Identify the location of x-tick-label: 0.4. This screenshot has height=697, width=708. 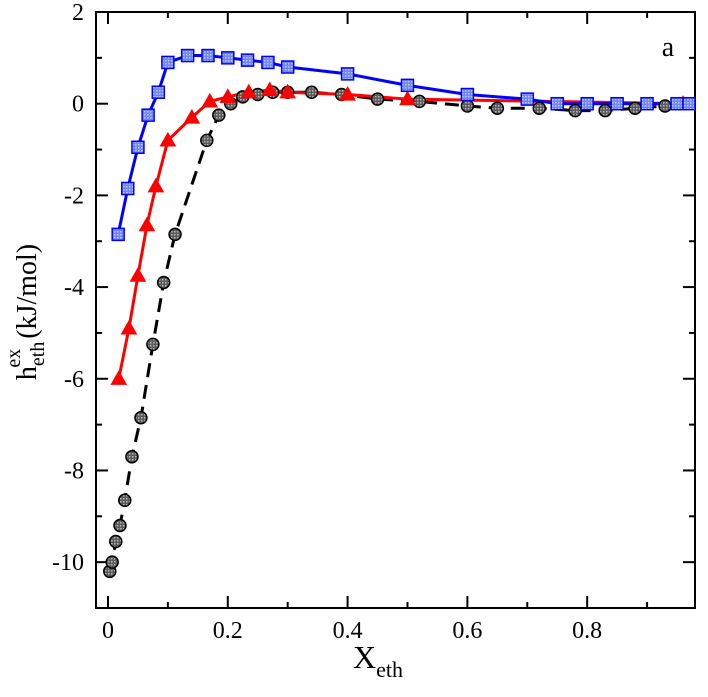
(348, 631).